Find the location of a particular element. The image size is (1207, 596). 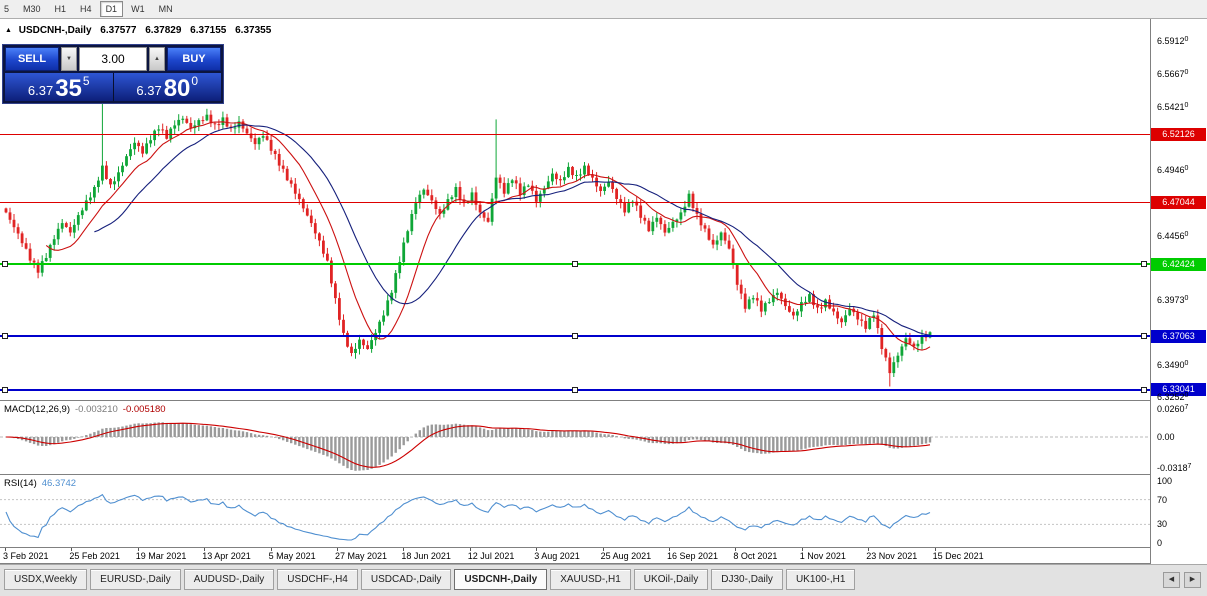

timeframe-button-w1: W1 is located at coordinates (138, 9).